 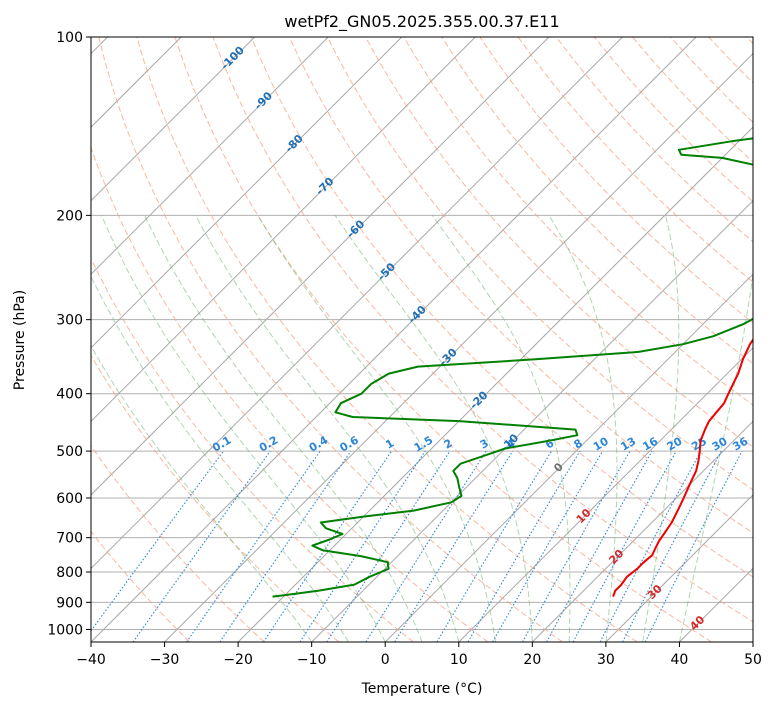 I want to click on chart-title: wetPf2_GN05.2025.355.00.37.E11, so click(x=421, y=22).